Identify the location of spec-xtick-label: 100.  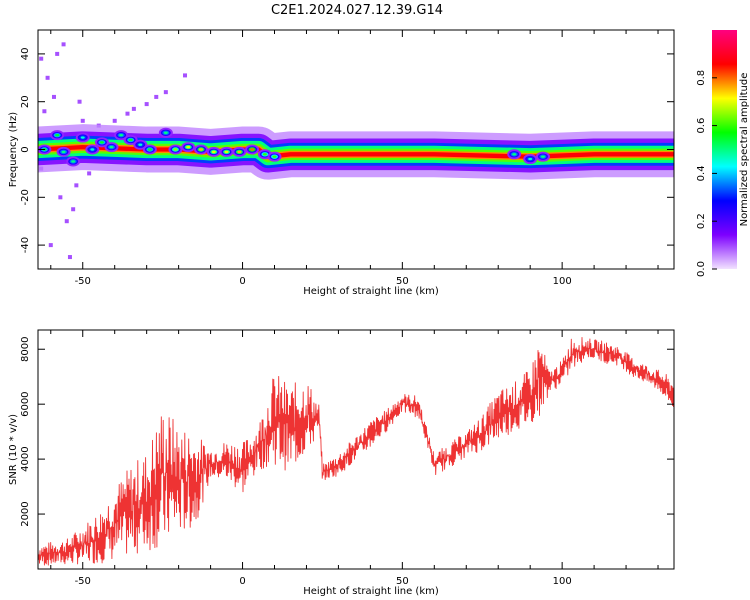
(562, 281).